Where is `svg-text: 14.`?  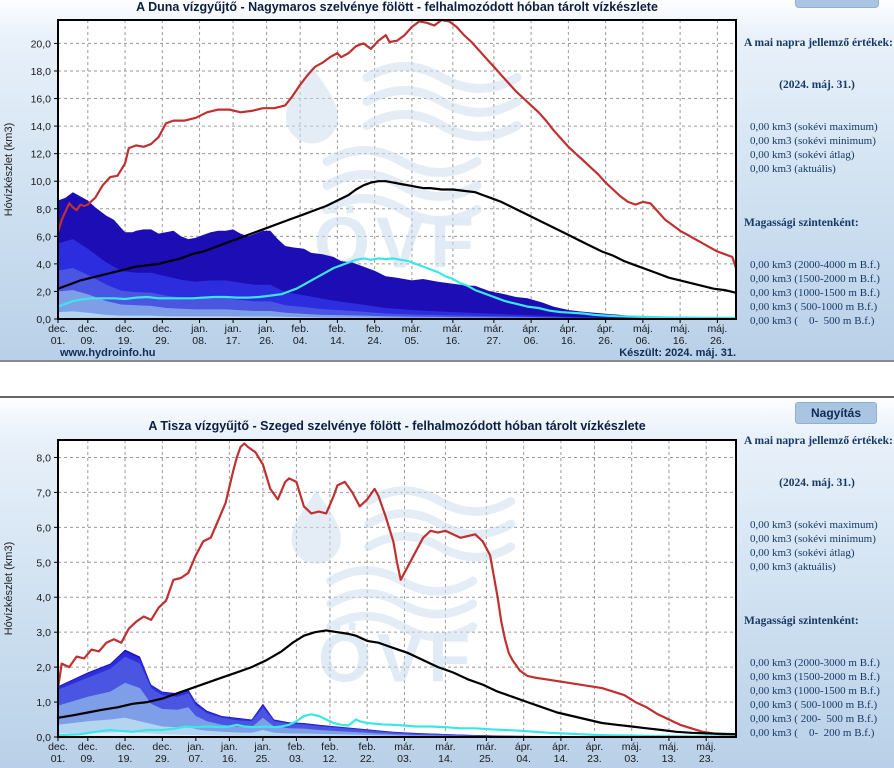 svg-text: 14. is located at coordinates (337, 341).